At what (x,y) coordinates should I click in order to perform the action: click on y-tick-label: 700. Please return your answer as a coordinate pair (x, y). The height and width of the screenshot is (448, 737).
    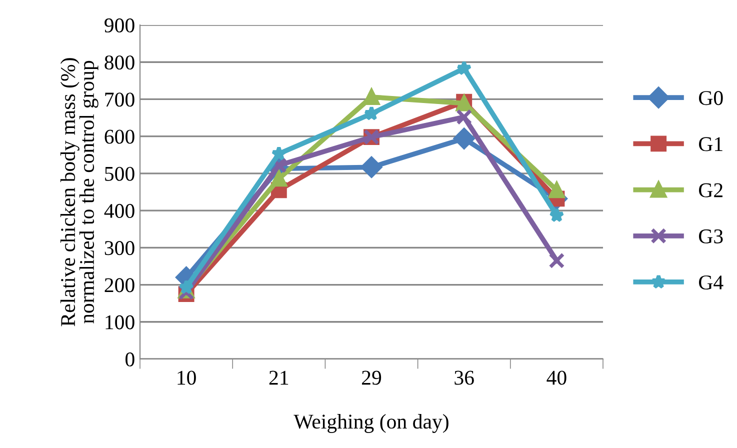
    Looking at the image, I should click on (119, 99).